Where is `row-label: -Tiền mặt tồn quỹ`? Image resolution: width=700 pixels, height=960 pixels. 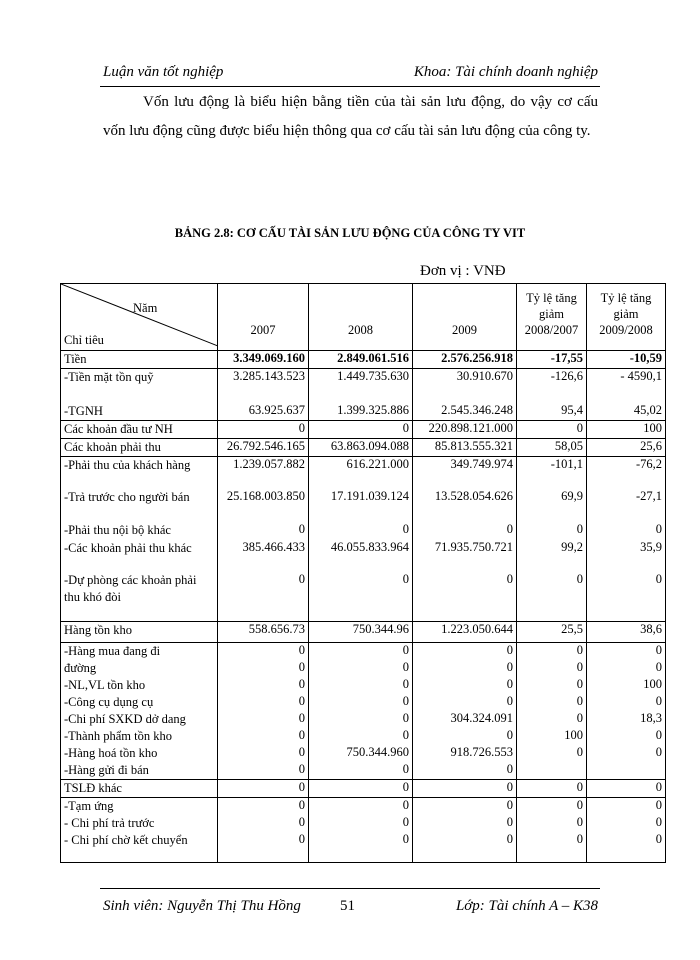 row-label: -Tiền mặt tồn quỹ is located at coordinates (139, 385).